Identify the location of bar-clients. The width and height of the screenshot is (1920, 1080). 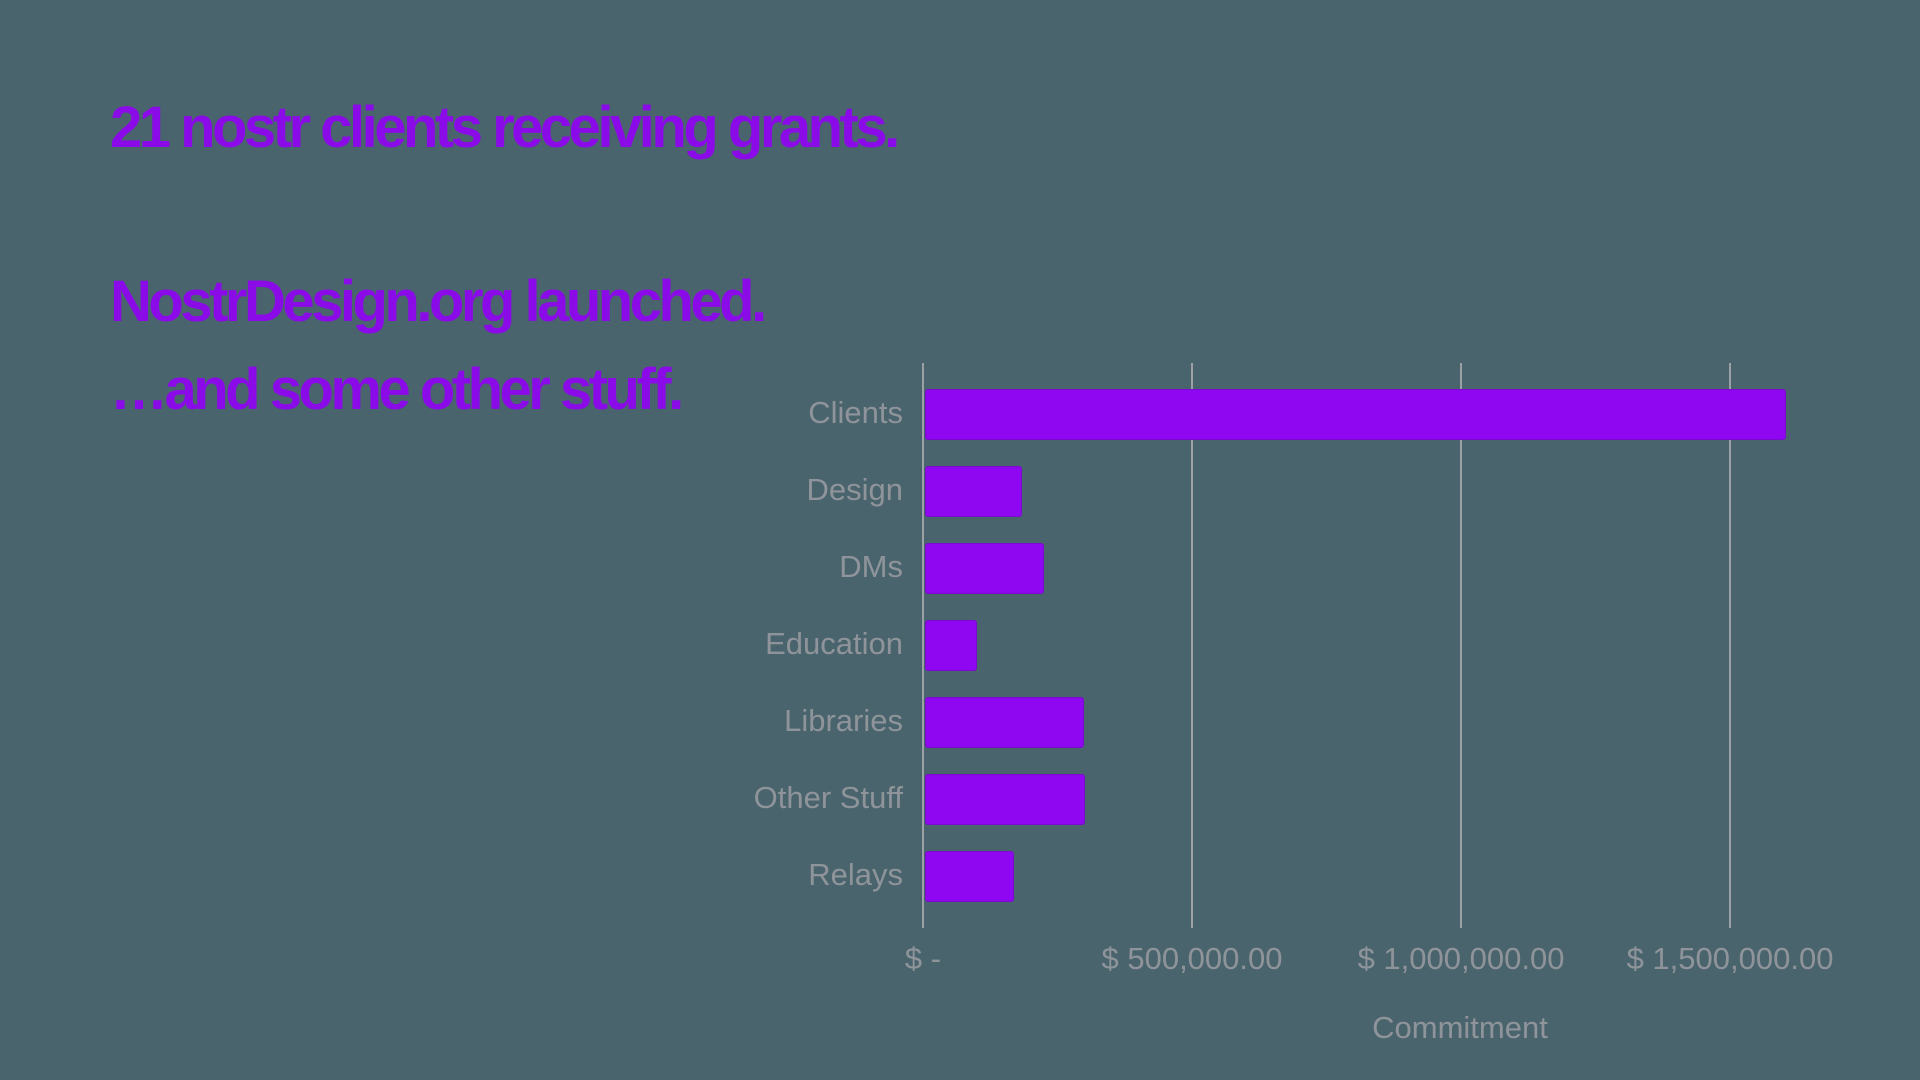
(1355, 414).